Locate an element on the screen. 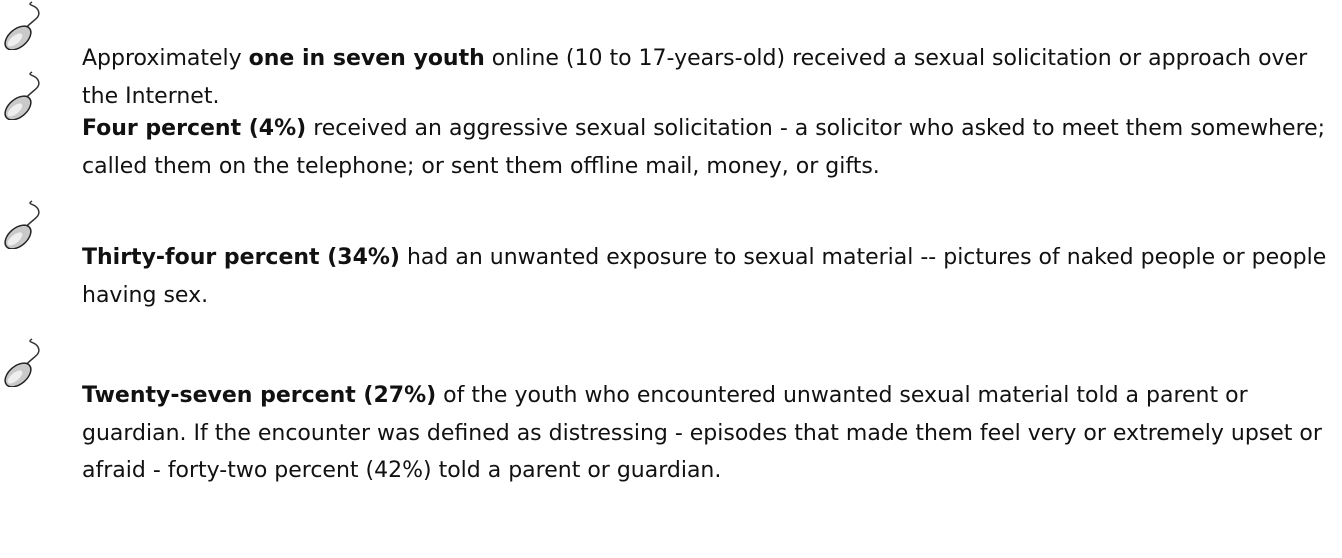 Image resolution: width=1342 pixels, height=558 pixels. bold-text: Twenty-seven percent (27%) is located at coordinates (259, 395).